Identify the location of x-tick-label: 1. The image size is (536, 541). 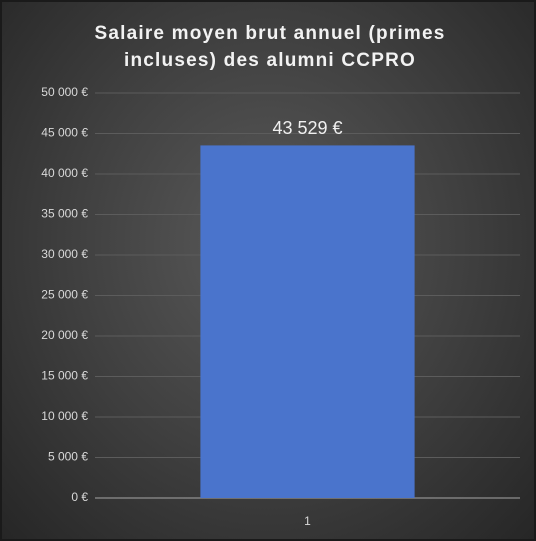
(307, 521).